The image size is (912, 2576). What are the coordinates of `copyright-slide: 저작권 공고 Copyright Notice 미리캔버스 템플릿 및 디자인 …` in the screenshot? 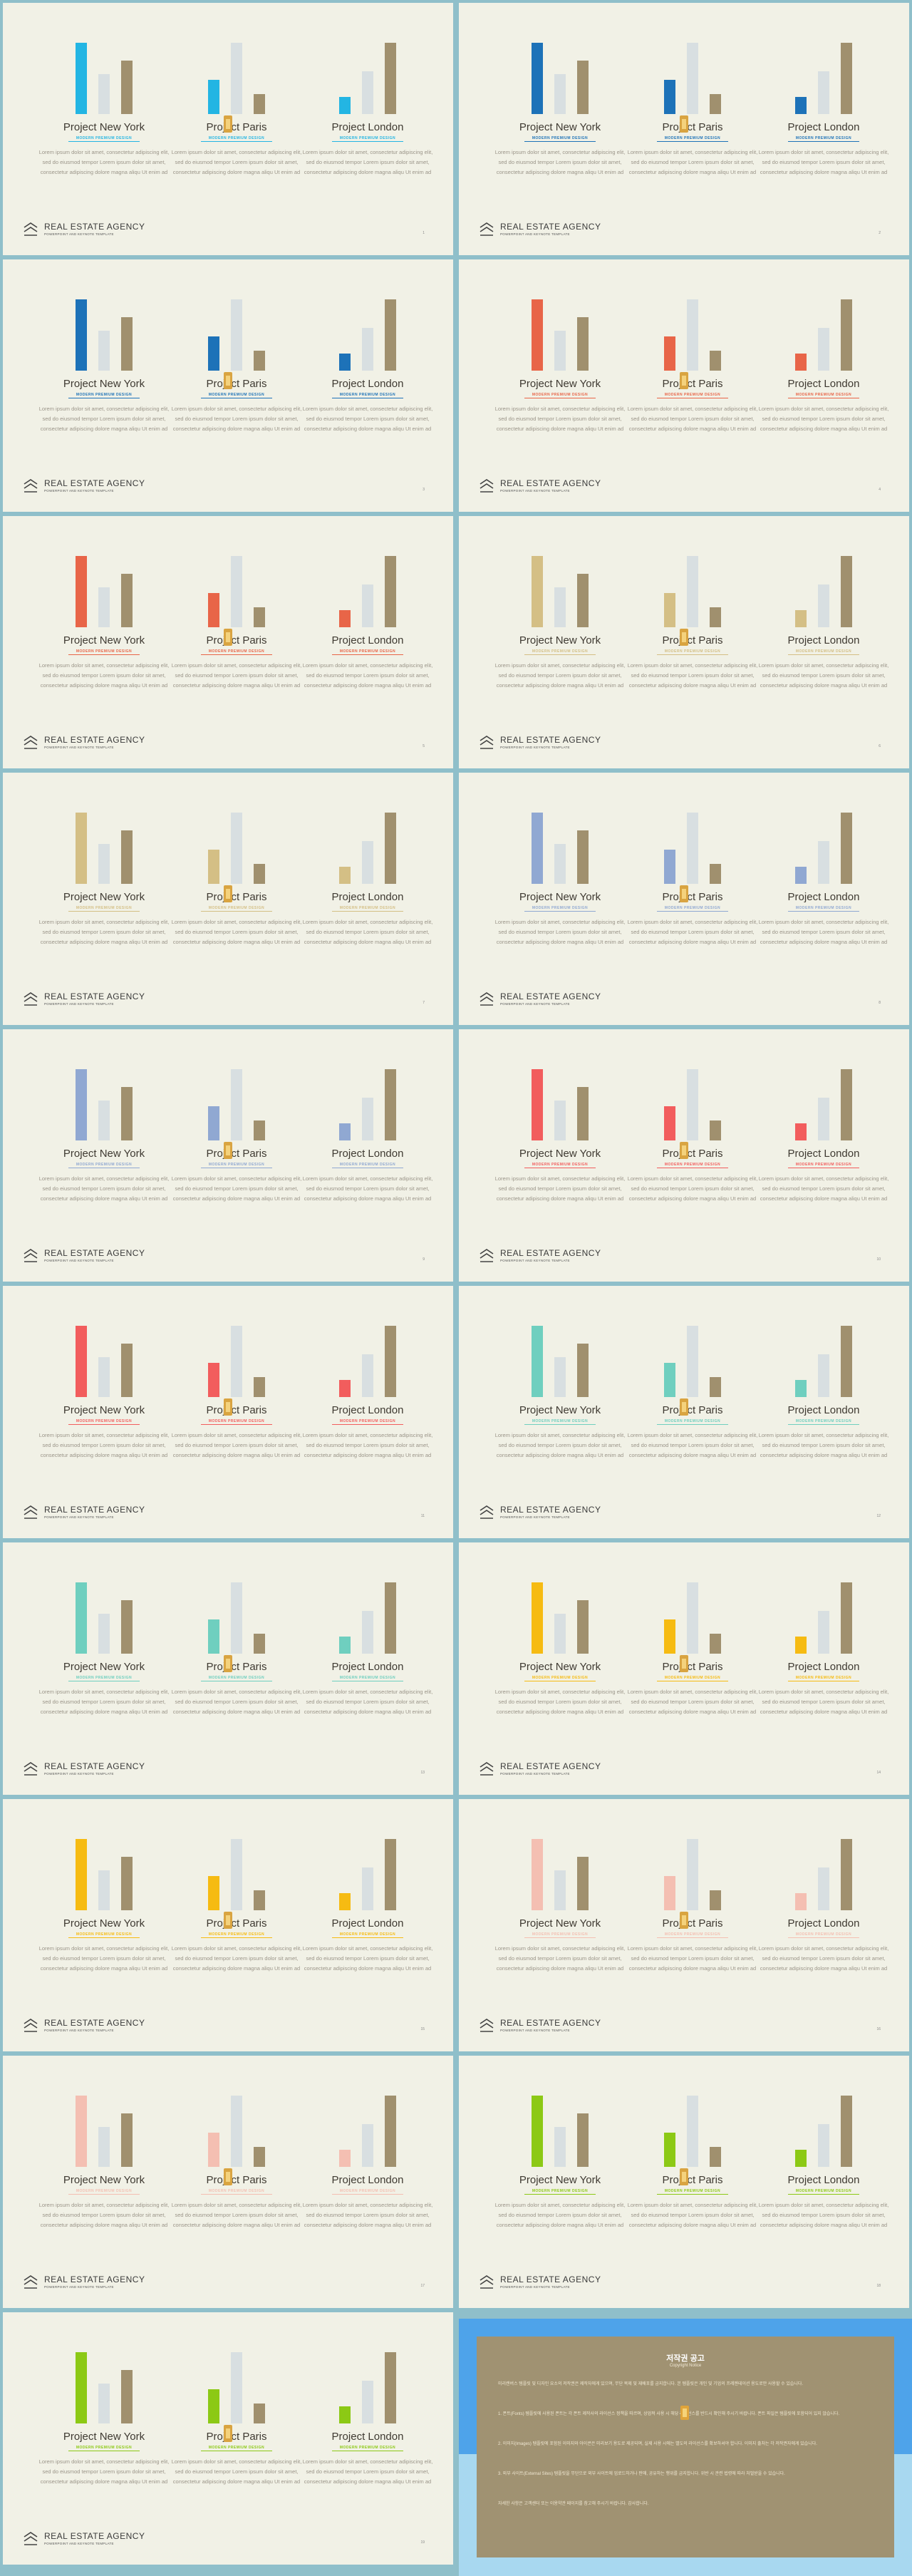 It's located at (685, 2447).